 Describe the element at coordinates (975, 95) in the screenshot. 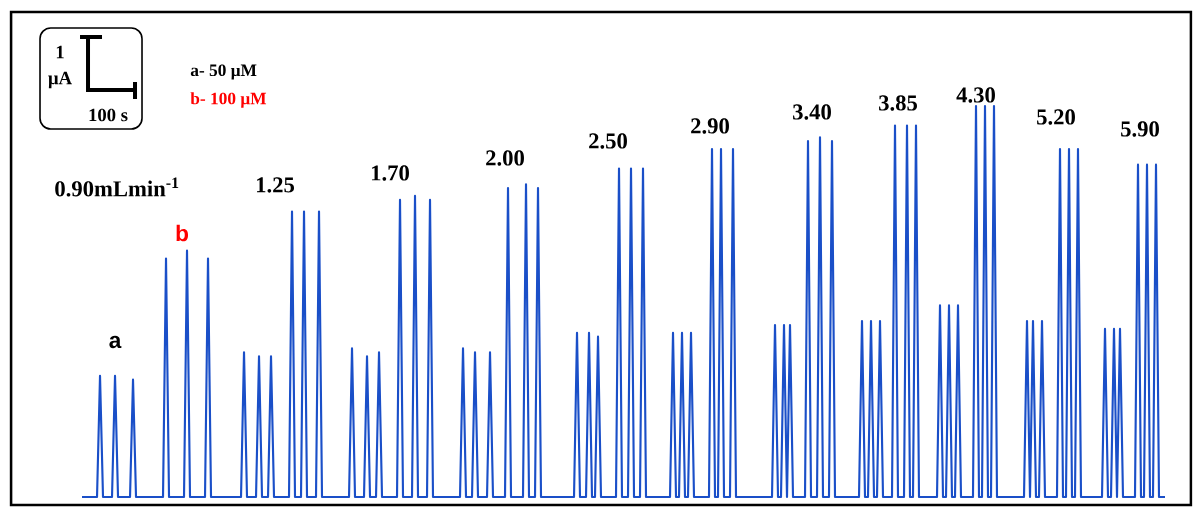

I see `text: 4.30` at that location.